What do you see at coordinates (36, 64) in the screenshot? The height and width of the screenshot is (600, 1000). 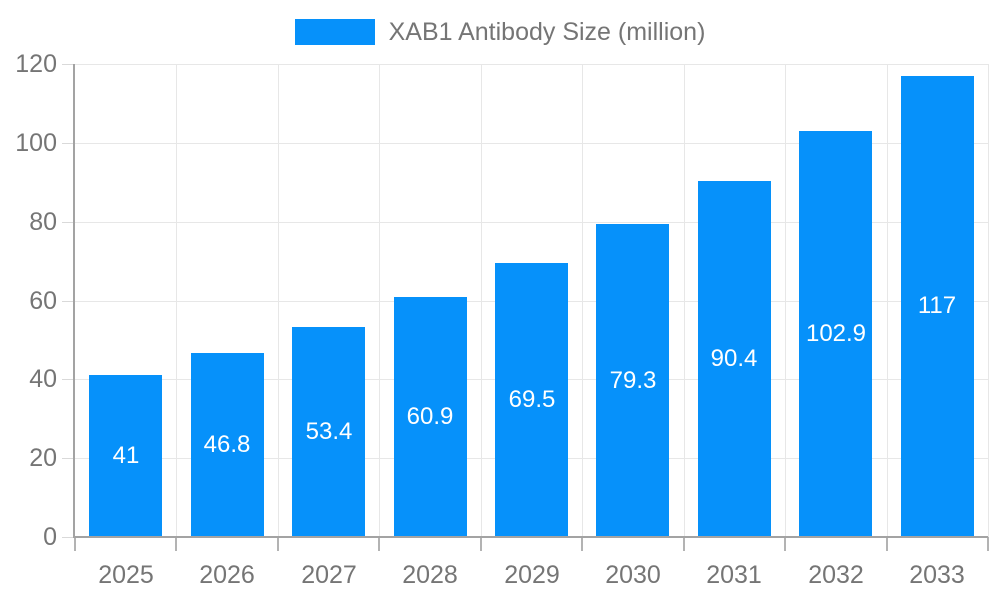 I see `y-axis-tick-label: 120` at bounding box center [36, 64].